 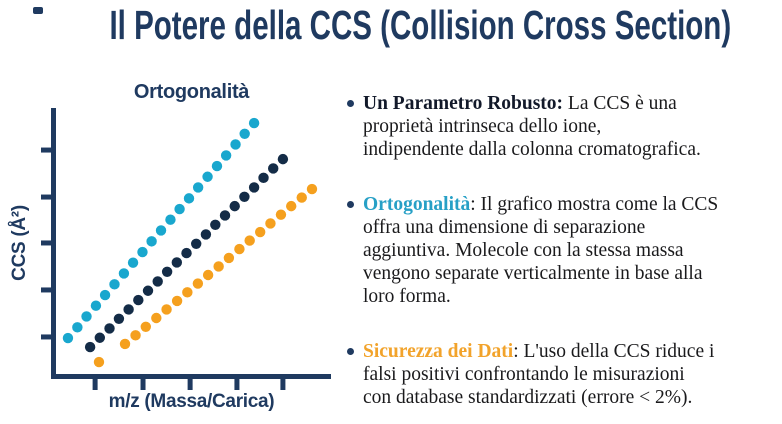 What do you see at coordinates (438, 351) in the screenshot?
I see `bullet-lead: Sicurezza dei Dati` at bounding box center [438, 351].